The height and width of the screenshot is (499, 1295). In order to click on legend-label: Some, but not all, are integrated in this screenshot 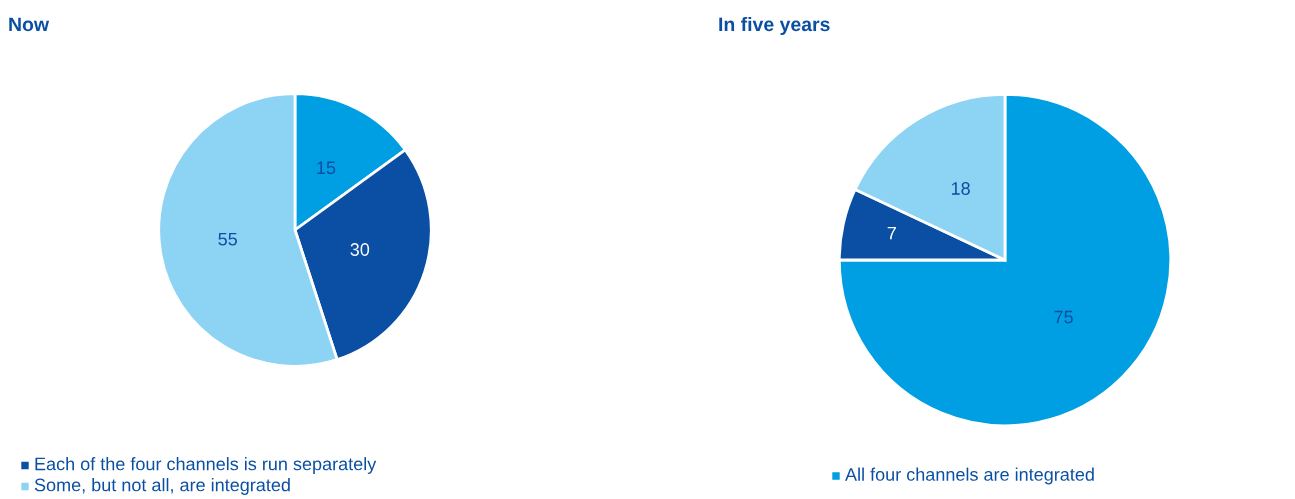, I will do `click(162, 486)`.